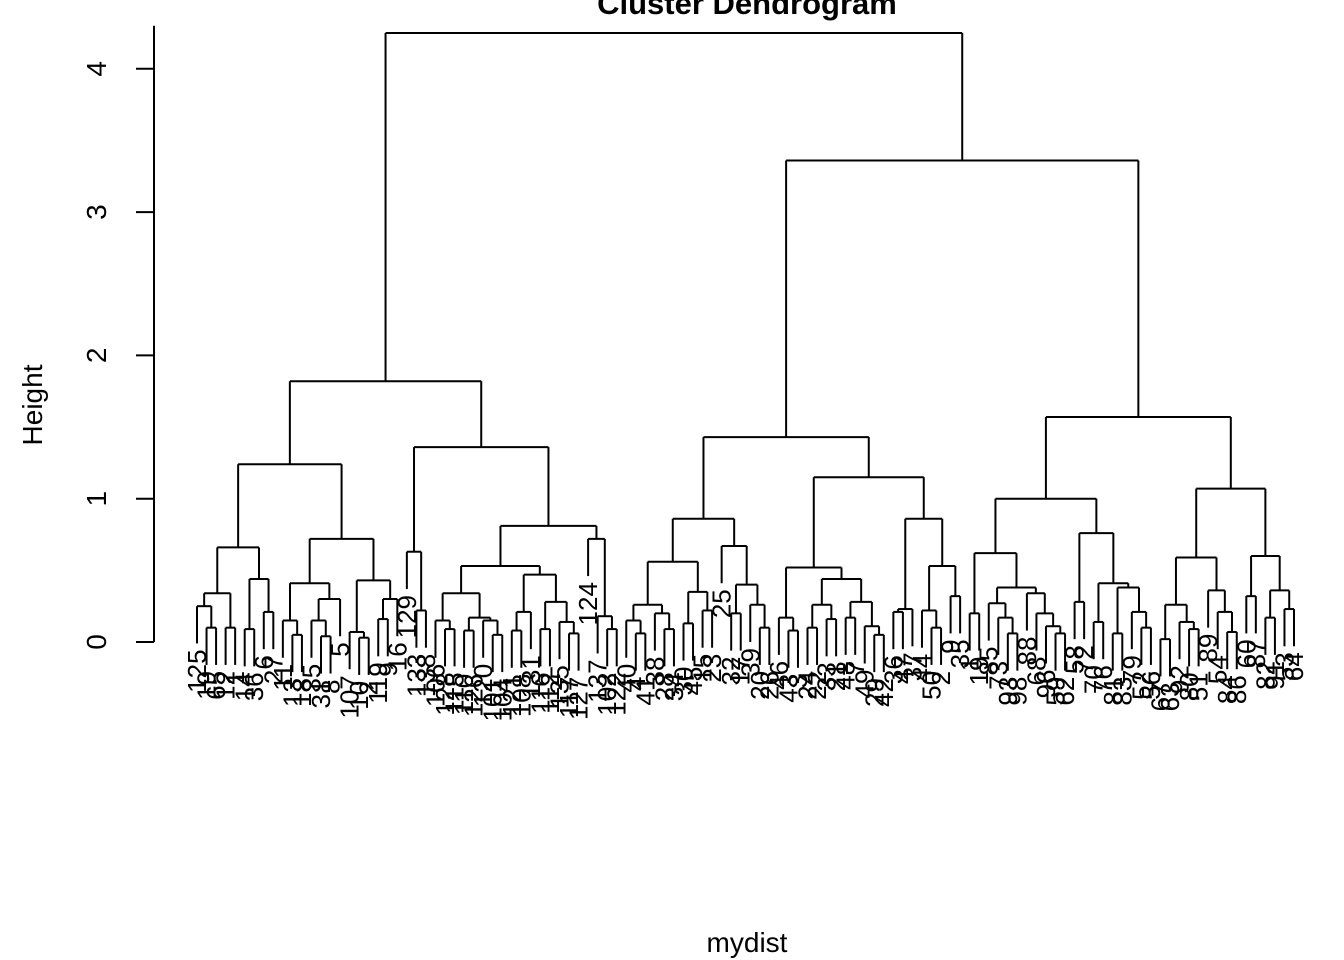  I want to click on leaf-label: 26, so click(769, 685).